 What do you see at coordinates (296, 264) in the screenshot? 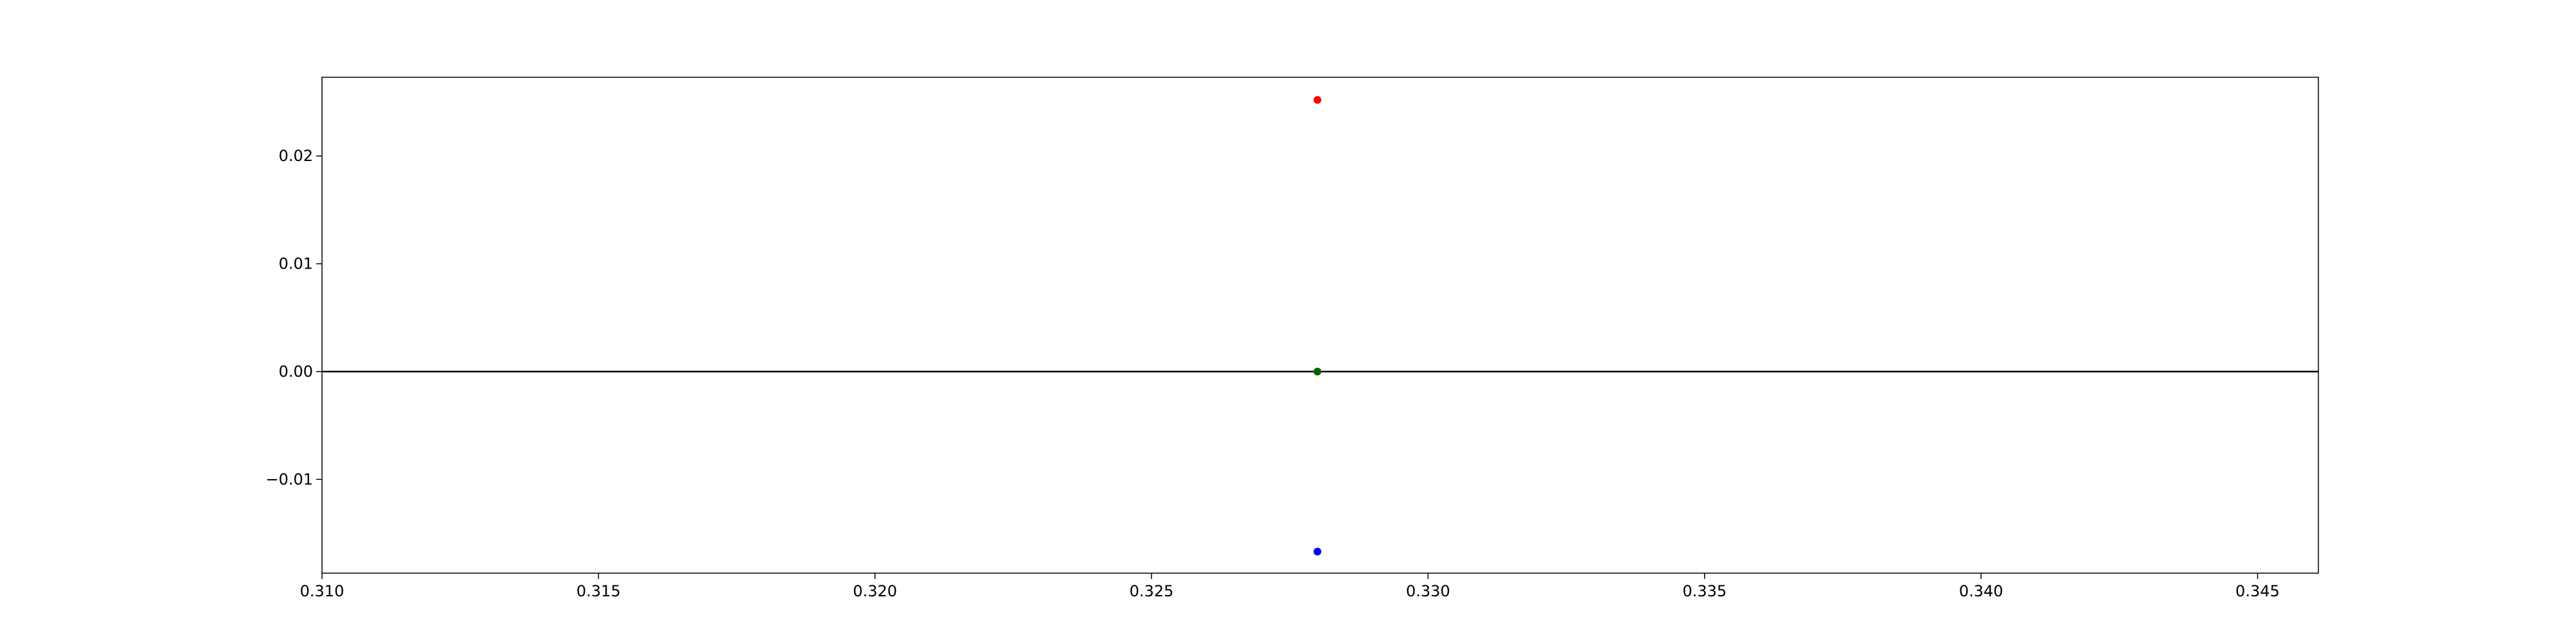
I see `y-tick-label: 0.01` at bounding box center [296, 264].